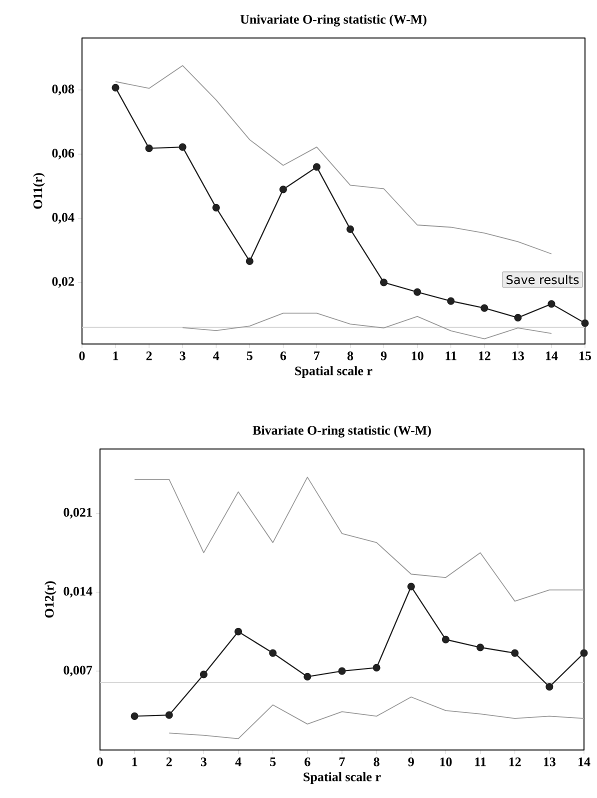  What do you see at coordinates (63, 282) in the screenshot?
I see `y-tick-label: 0,02` at bounding box center [63, 282].